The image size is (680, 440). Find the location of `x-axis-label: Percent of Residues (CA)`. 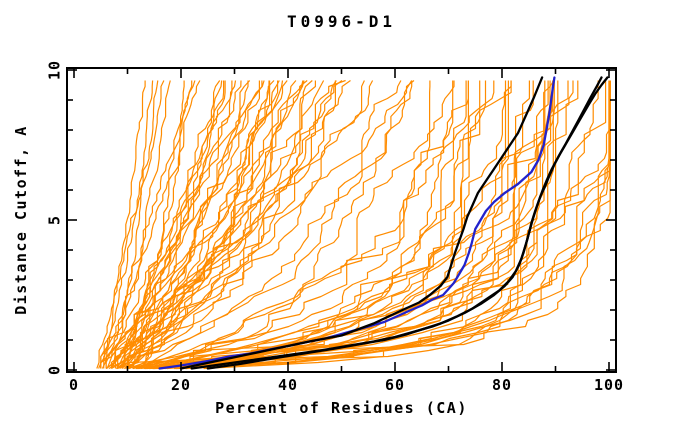

x-axis-label: Percent of Residues (CA) is located at coordinates (341, 408).